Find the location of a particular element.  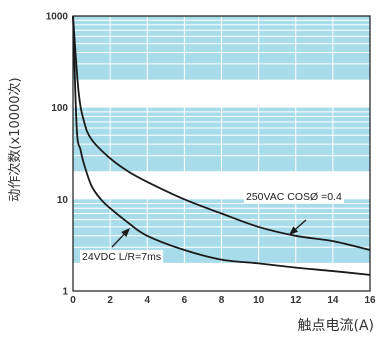

x-tick-label: 4 is located at coordinates (147, 300).